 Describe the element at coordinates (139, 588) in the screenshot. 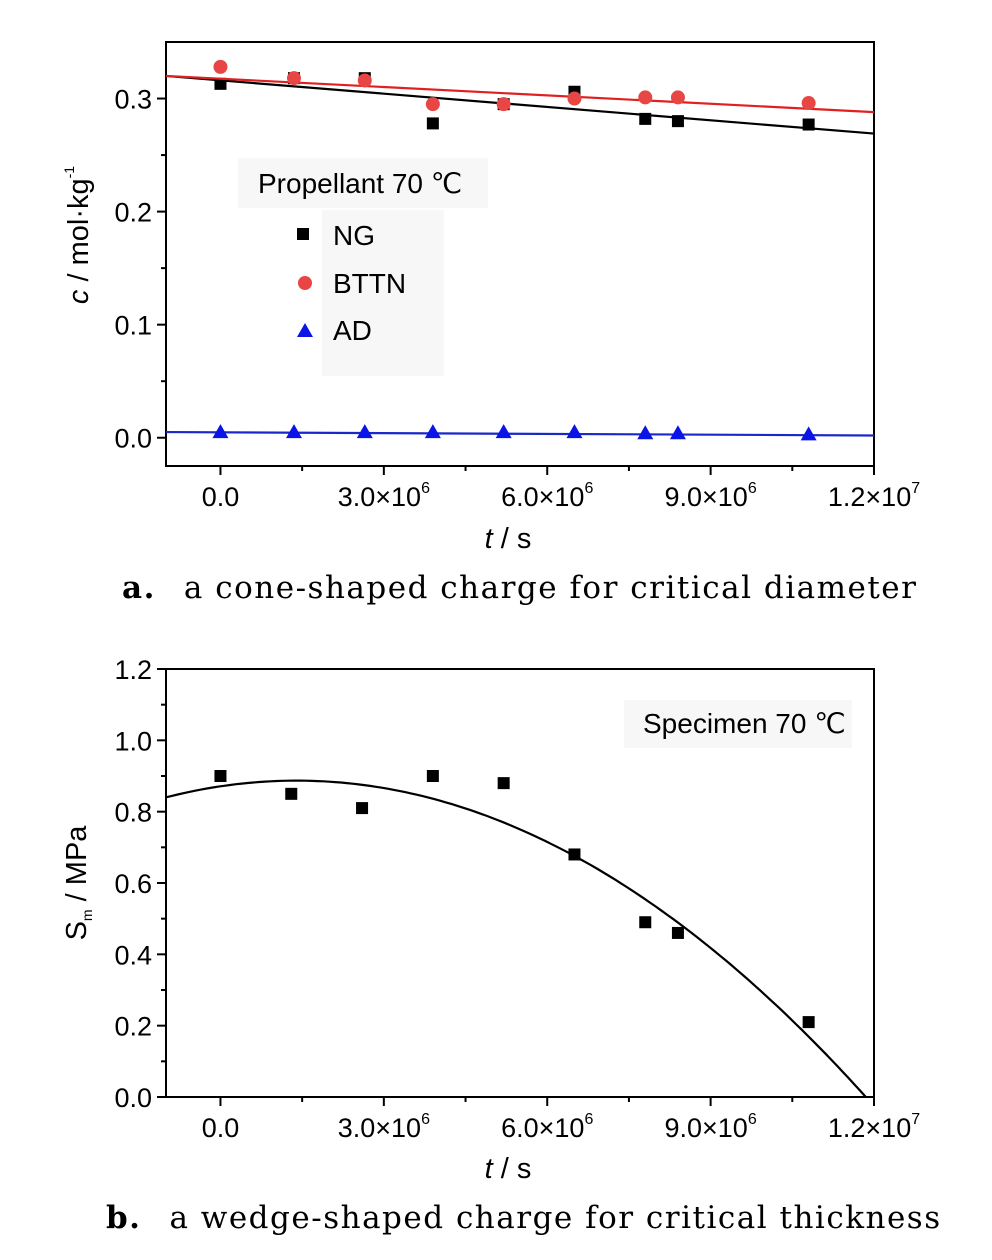

I see `caption-a-letter: a.` at that location.